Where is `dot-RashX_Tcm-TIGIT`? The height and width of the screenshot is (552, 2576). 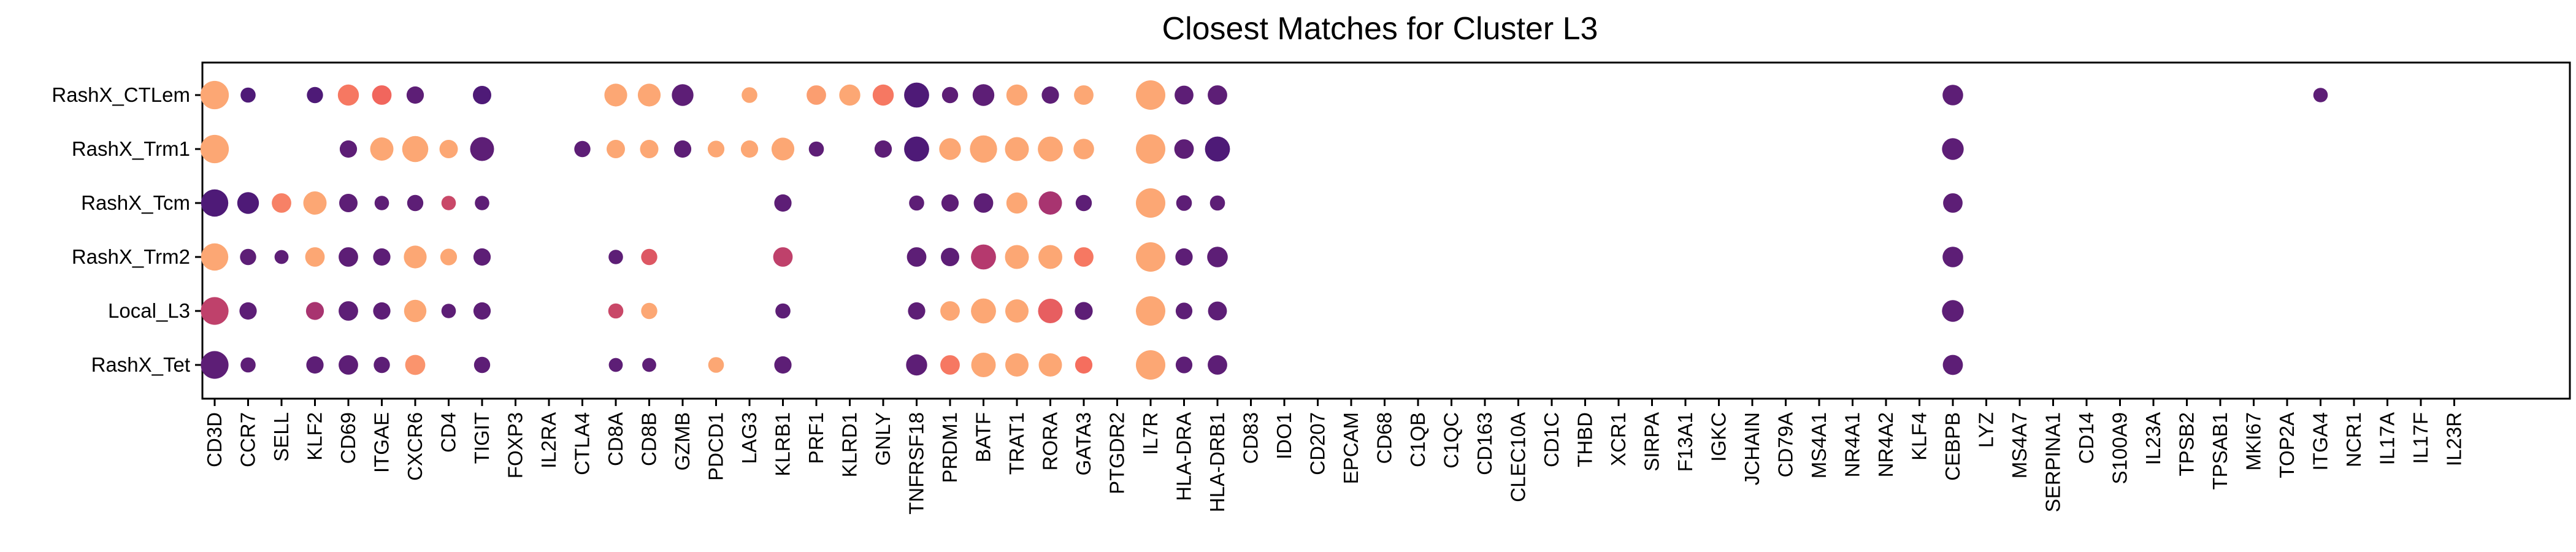
dot-RashX_Tcm-TIGIT is located at coordinates (482, 203).